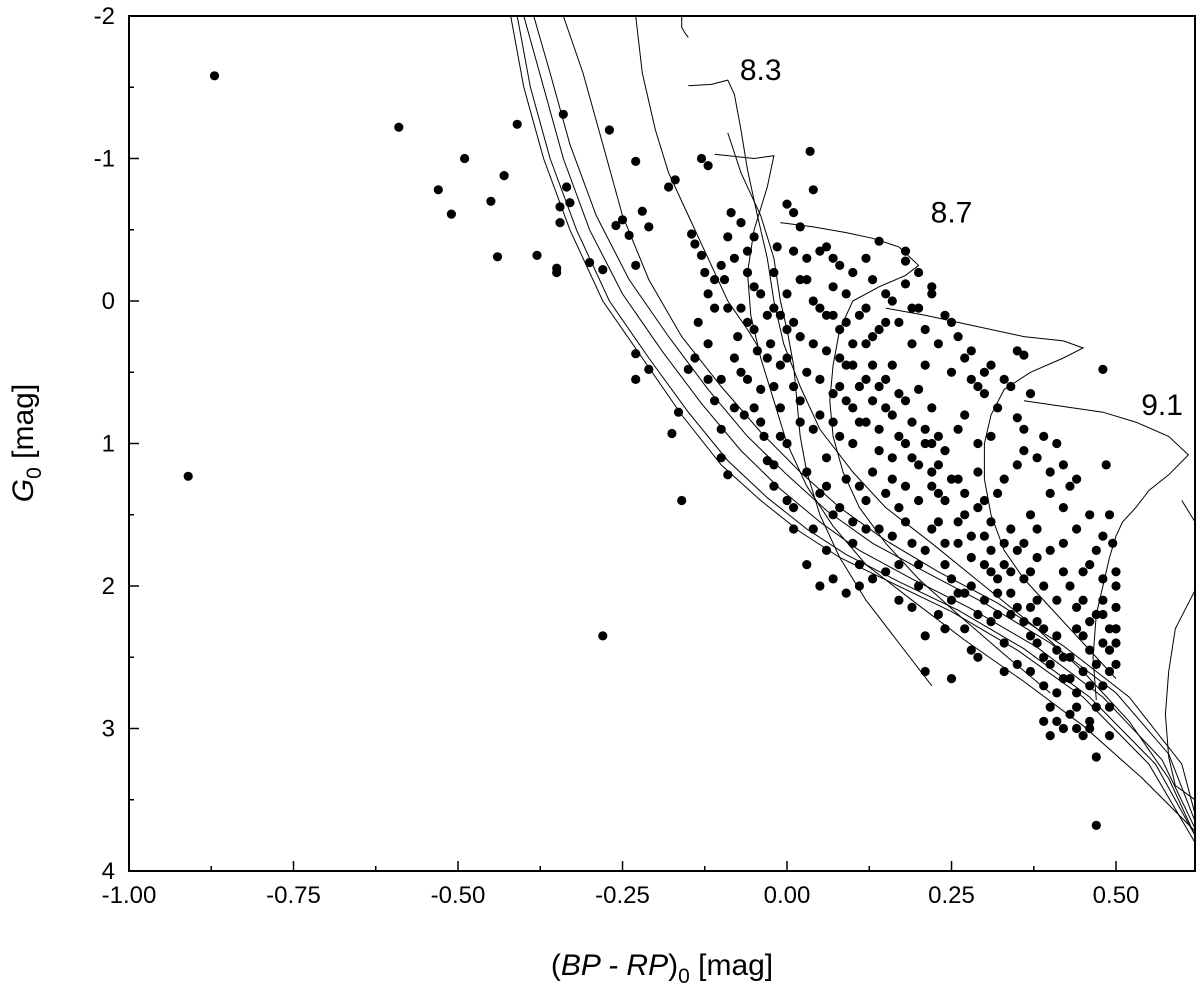 The width and height of the screenshot is (1200, 987). Describe the element at coordinates (108, 586) in the screenshot. I see `y-tick-label: 2` at that location.